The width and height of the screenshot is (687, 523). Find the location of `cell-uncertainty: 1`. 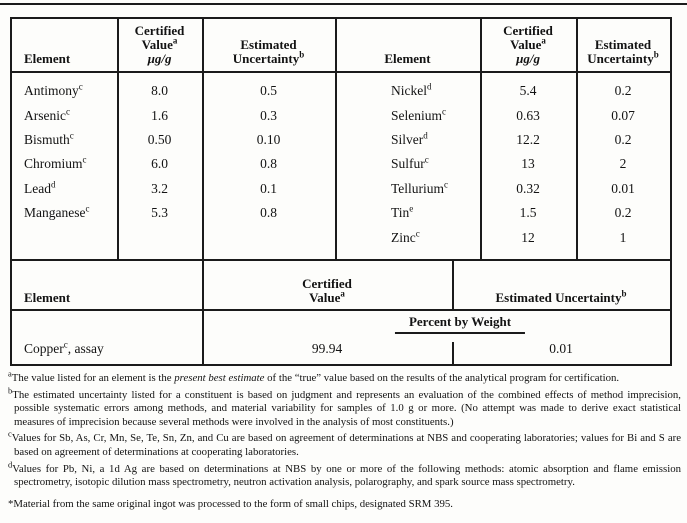

cell-uncertainty: 1 is located at coordinates (623, 237).